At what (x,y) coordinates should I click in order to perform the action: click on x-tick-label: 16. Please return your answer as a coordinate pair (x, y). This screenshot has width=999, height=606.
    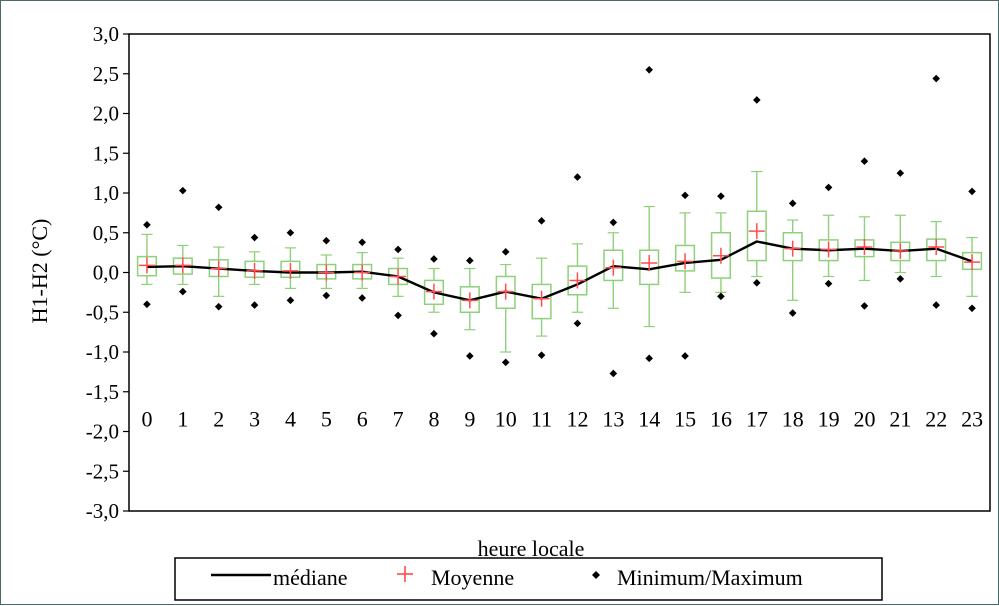
    Looking at the image, I should click on (721, 419).